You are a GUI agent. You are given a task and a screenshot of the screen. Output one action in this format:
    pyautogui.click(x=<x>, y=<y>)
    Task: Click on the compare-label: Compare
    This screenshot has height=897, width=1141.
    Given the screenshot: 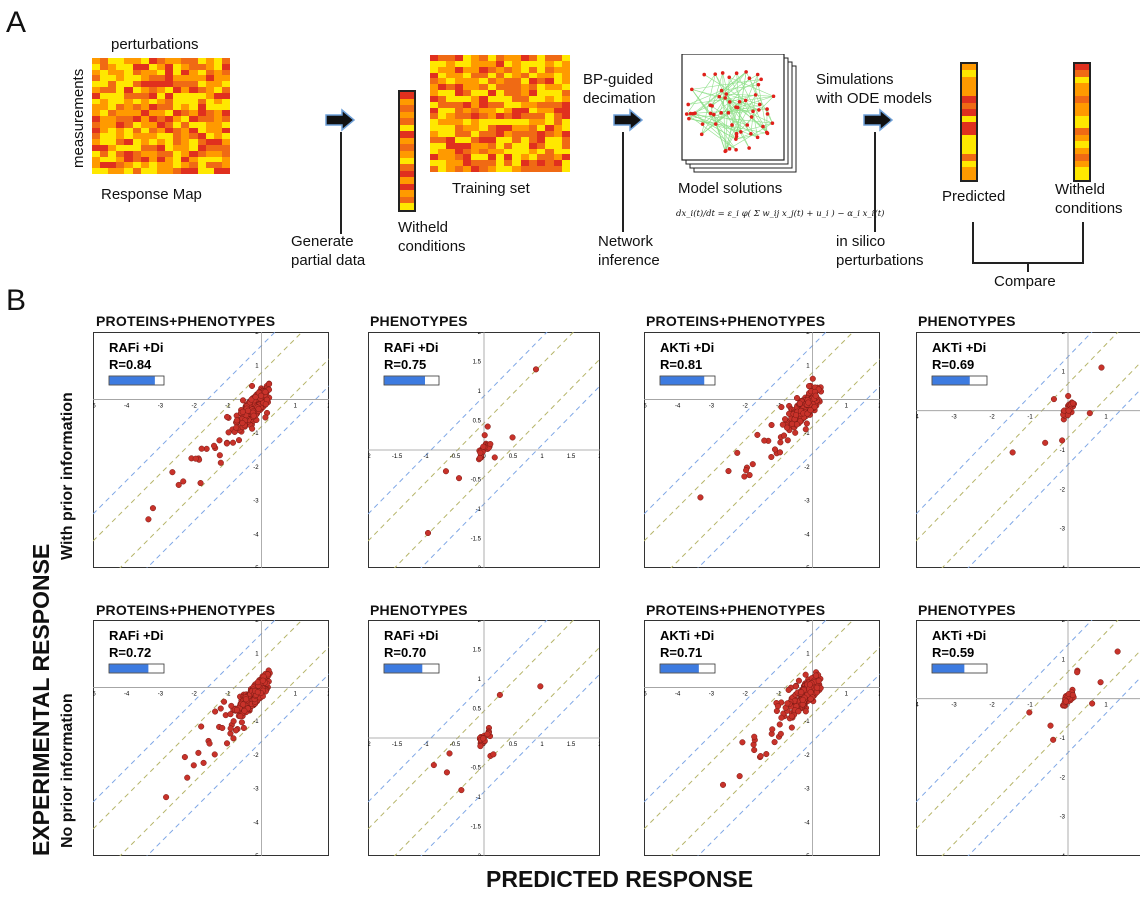 What is the action you would take?
    pyautogui.click(x=1025, y=281)
    